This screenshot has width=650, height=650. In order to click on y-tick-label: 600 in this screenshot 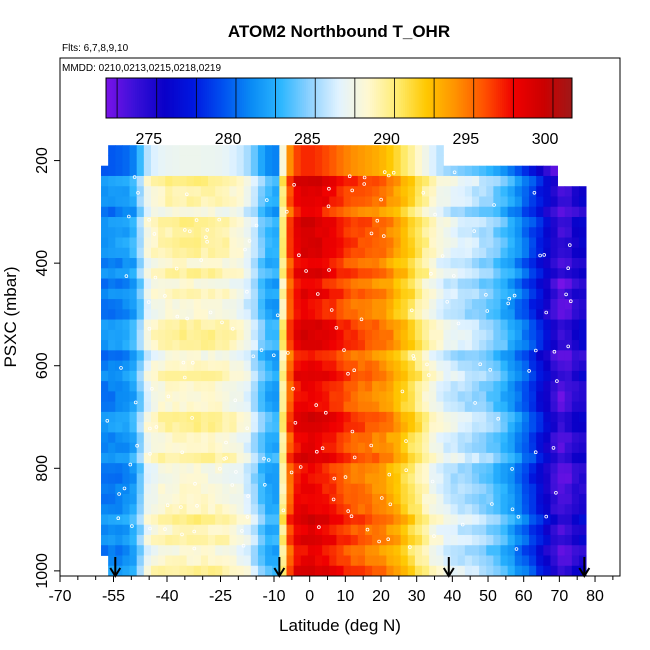, I will do `click(42, 365)`.